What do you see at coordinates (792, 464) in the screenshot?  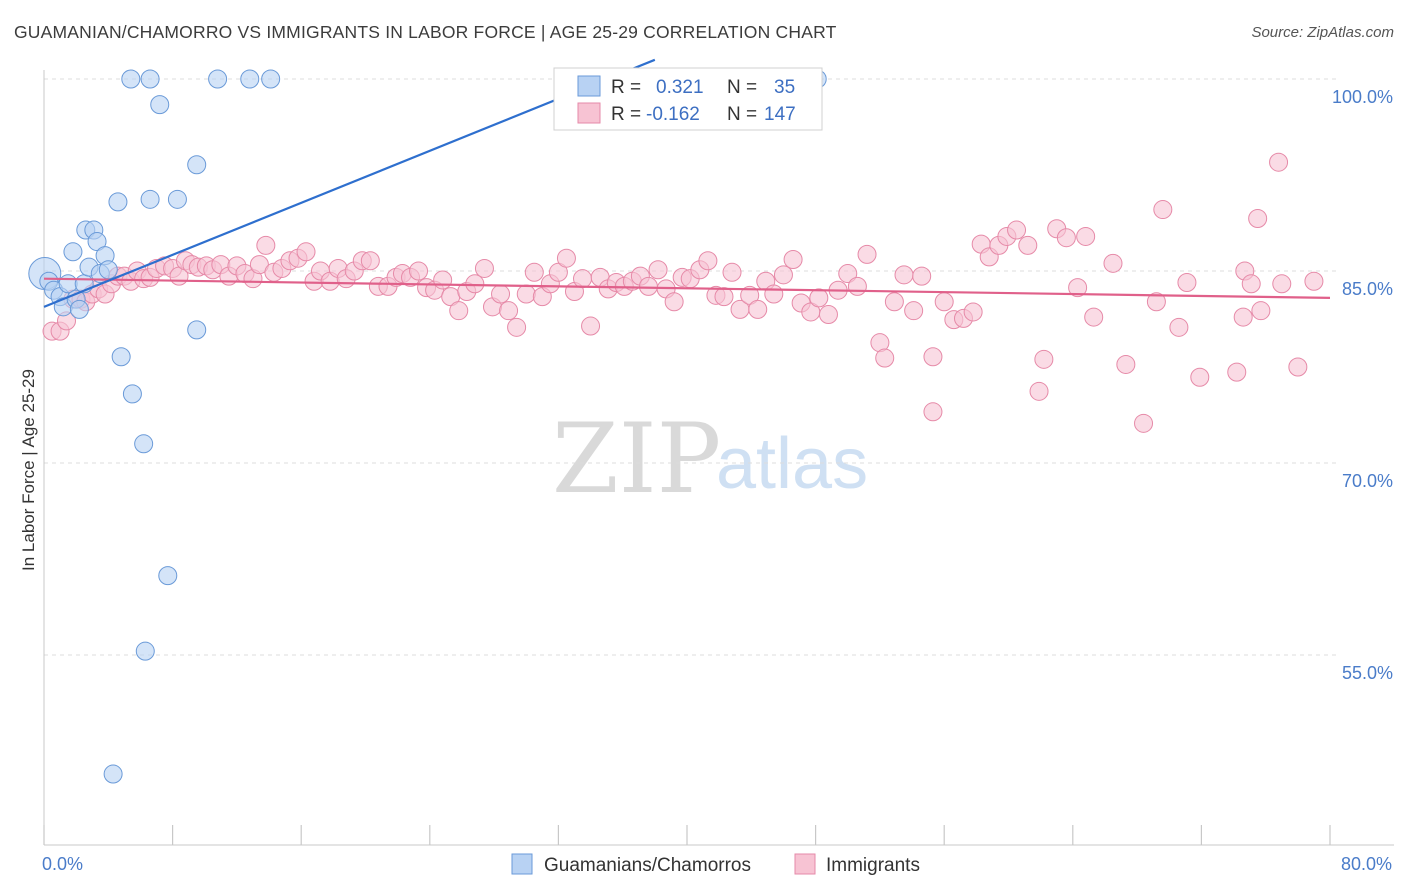 I see `watermark-atlas: atlas` at bounding box center [792, 464].